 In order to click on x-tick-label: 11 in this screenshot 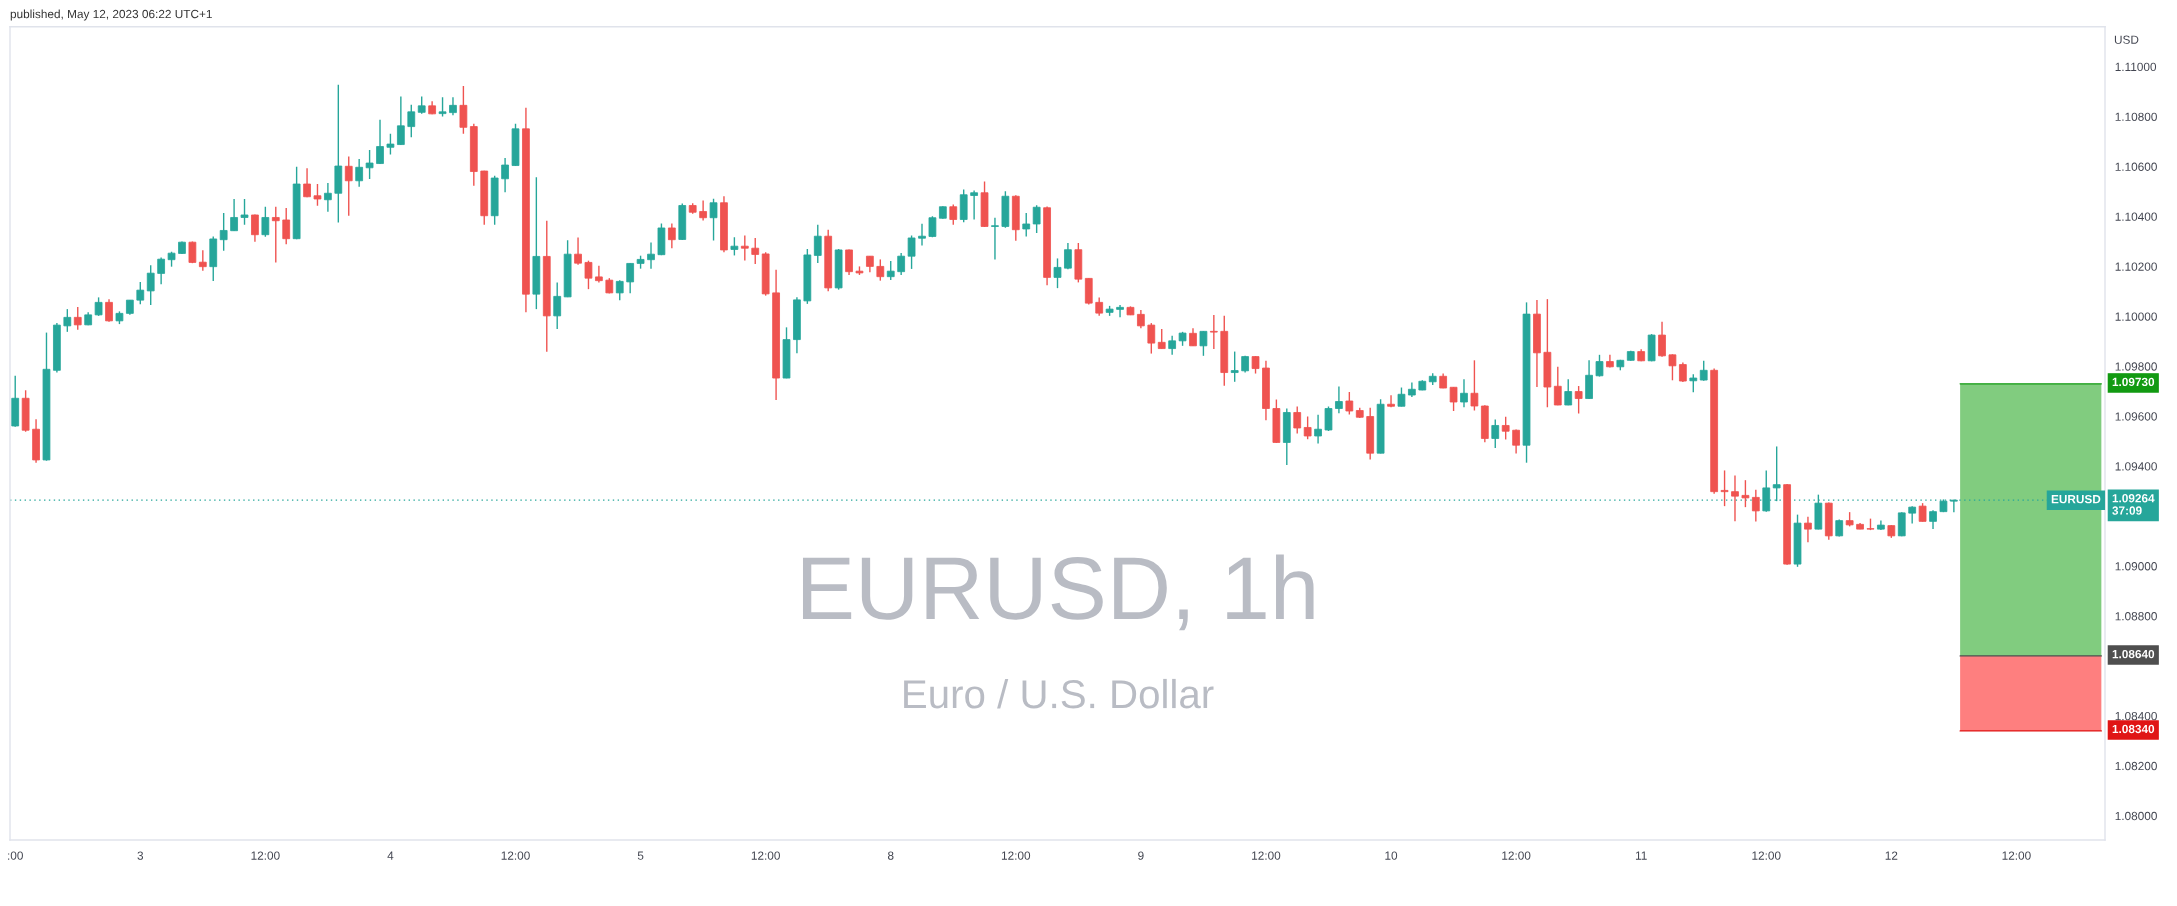, I will do `click(1641, 855)`.